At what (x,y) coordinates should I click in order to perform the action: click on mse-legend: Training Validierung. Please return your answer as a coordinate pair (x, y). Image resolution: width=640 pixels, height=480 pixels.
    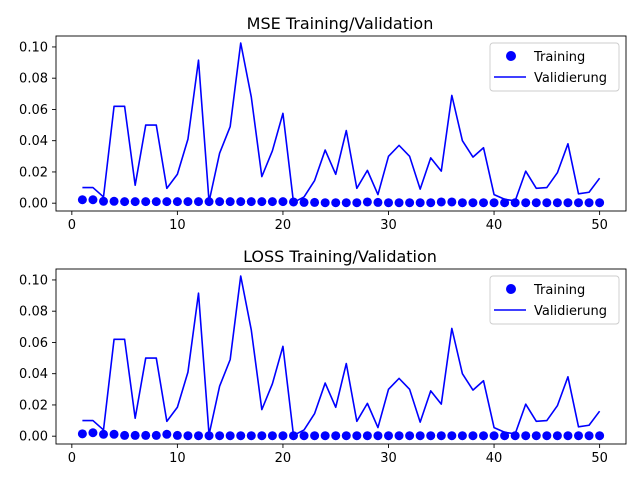
    Looking at the image, I should click on (554, 67).